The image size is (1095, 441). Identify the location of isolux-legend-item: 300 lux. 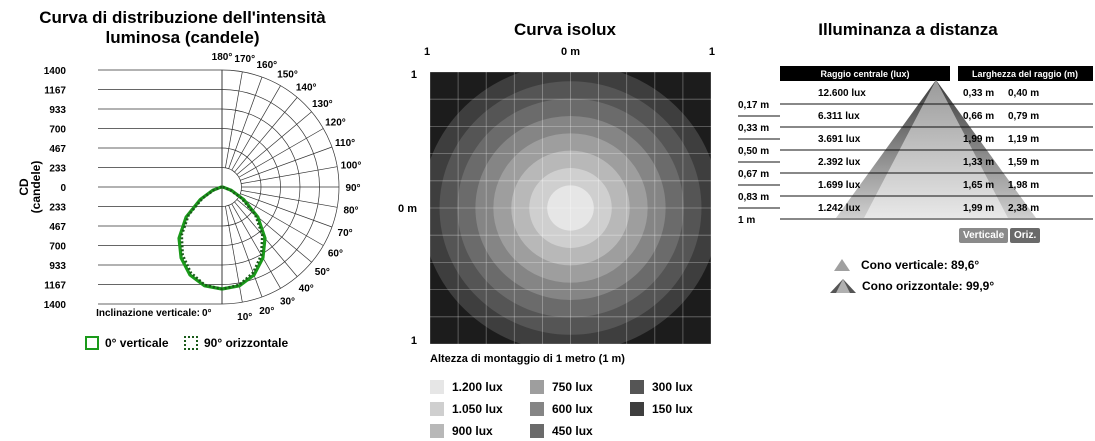
(661, 387).